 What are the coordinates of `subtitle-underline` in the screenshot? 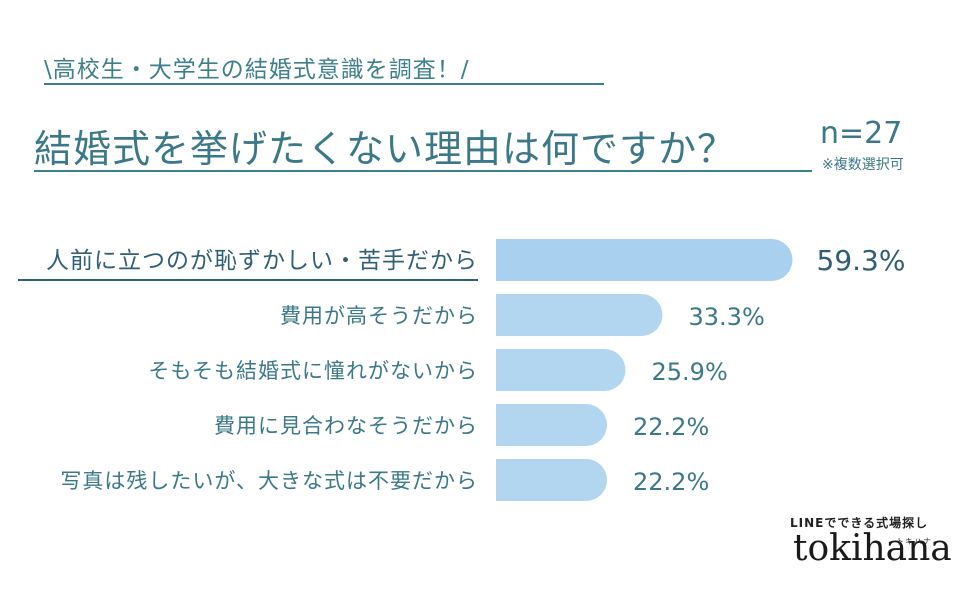 It's located at (324, 84).